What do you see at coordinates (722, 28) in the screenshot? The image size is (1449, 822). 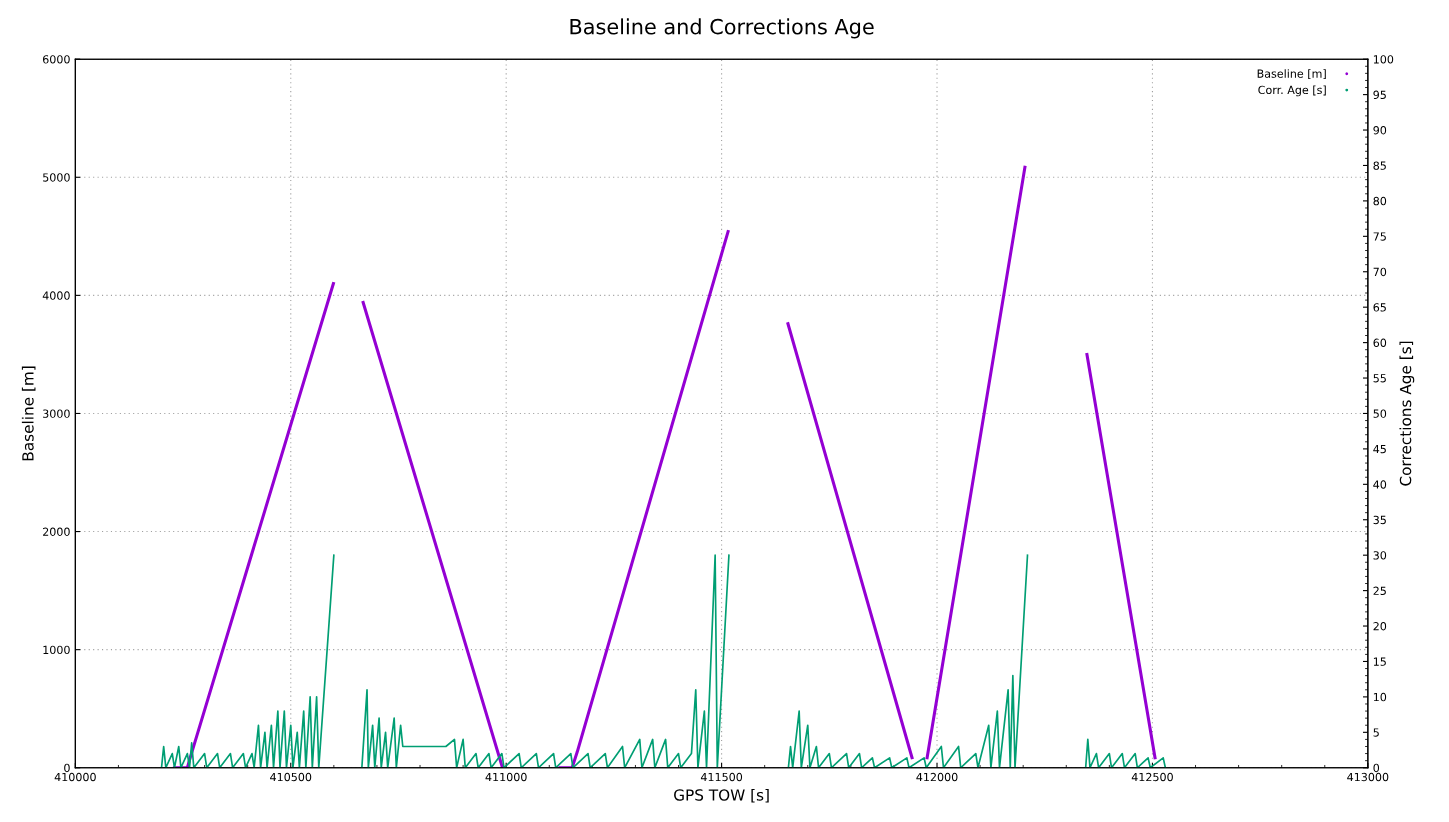 I see `chart-title: Baseline and Corrections Age` at bounding box center [722, 28].